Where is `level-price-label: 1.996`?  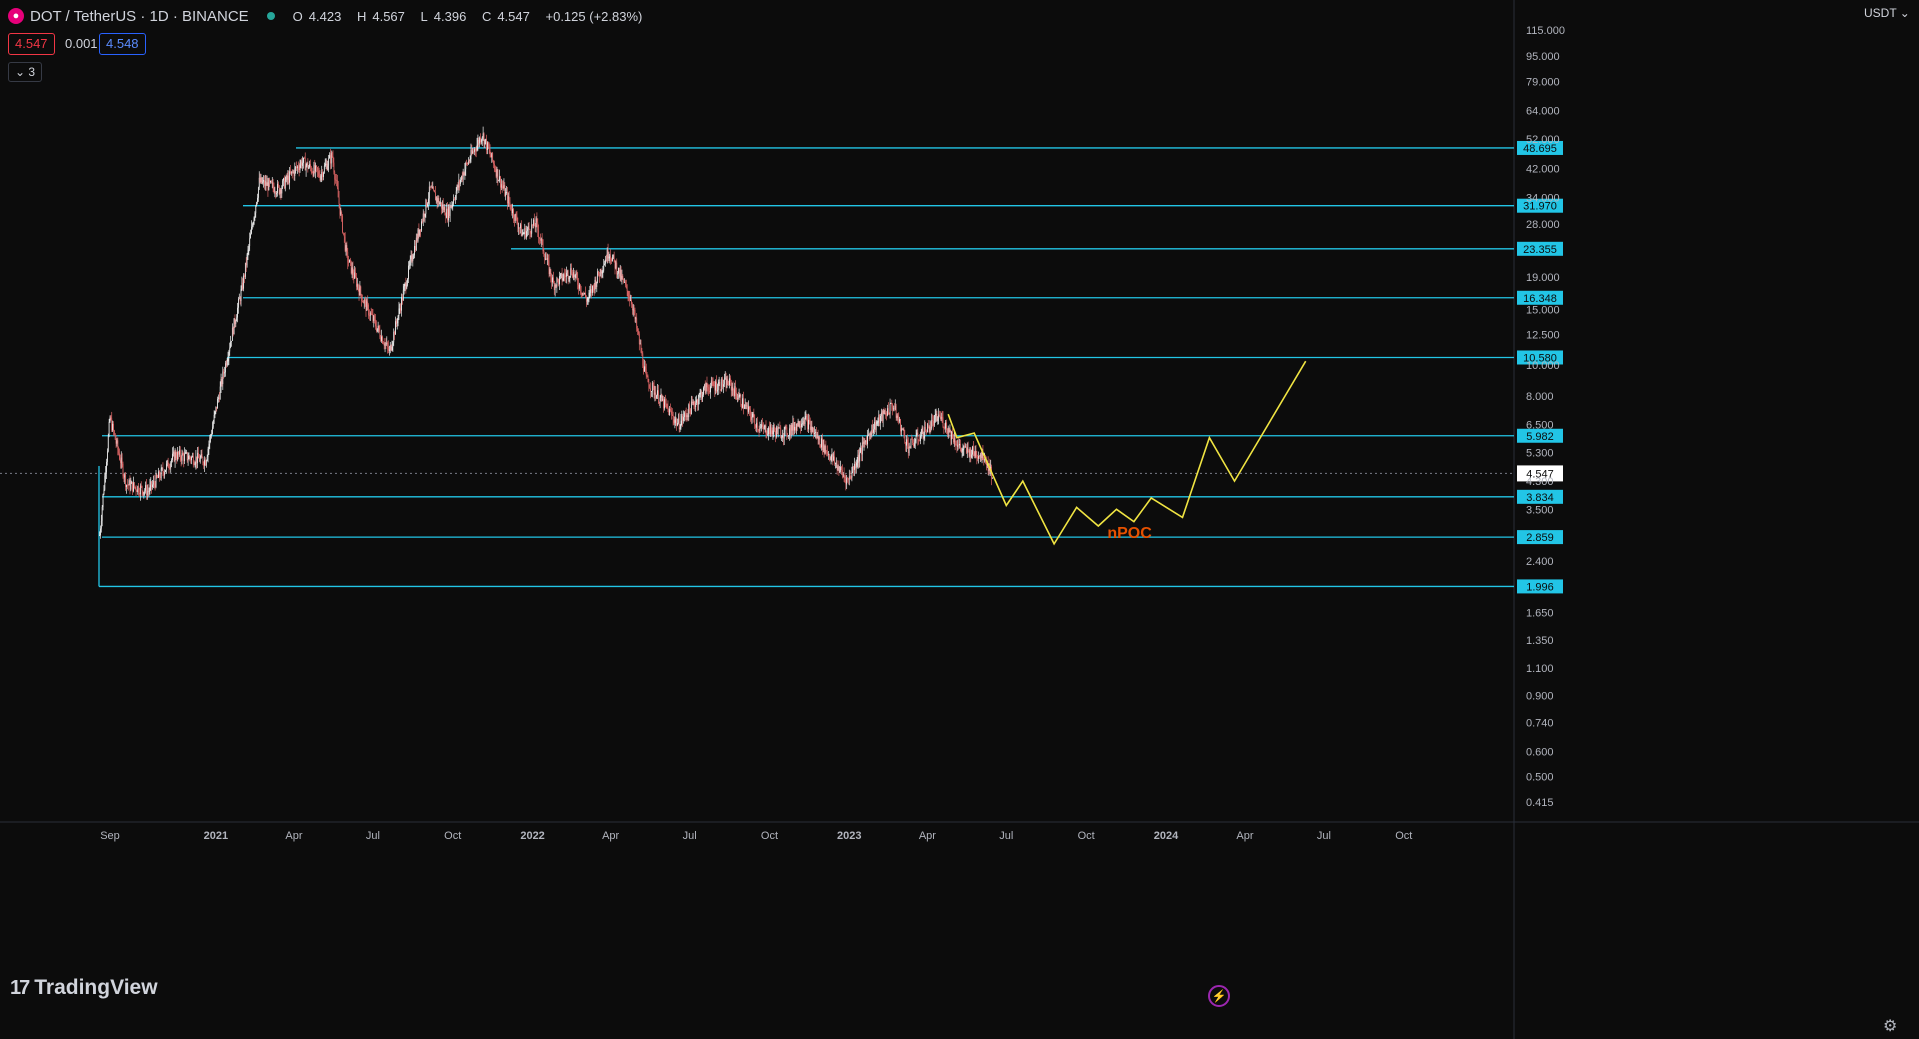
level-price-label: 1.996 is located at coordinates (1540, 587).